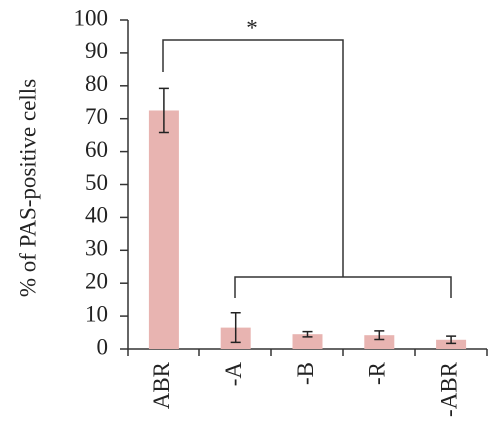 The height and width of the screenshot is (427, 489). Describe the element at coordinates (307, 352) in the screenshot. I see `x-axis-ticks` at that location.